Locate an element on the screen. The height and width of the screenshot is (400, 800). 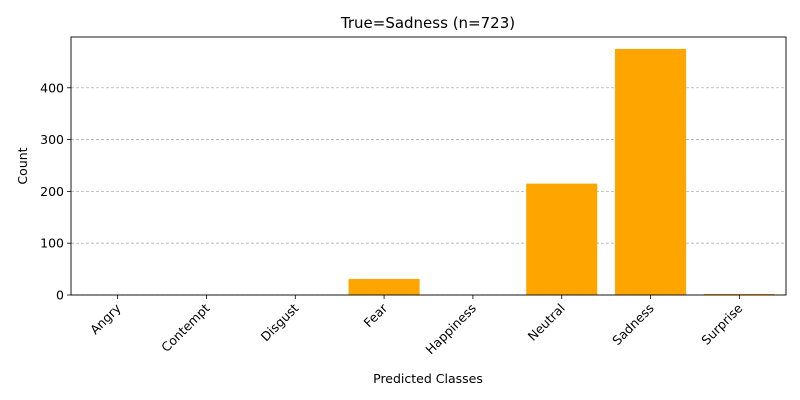
x-tick-label: Neutral is located at coordinates (546, 322).